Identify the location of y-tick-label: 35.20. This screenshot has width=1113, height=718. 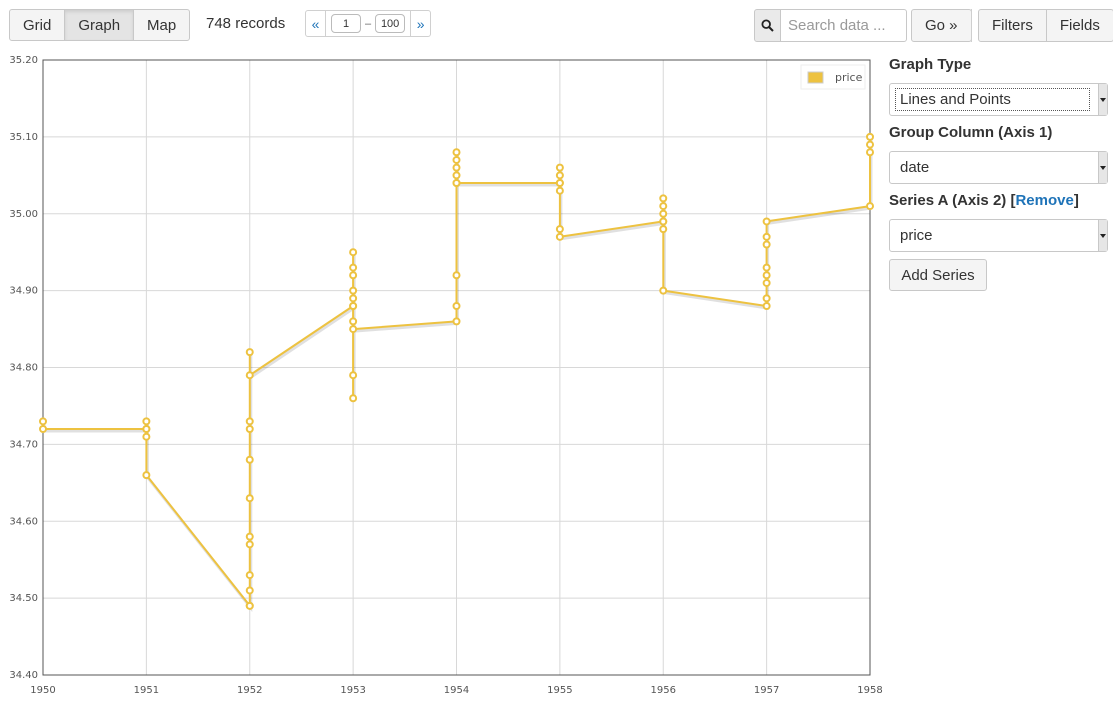
(23, 60).